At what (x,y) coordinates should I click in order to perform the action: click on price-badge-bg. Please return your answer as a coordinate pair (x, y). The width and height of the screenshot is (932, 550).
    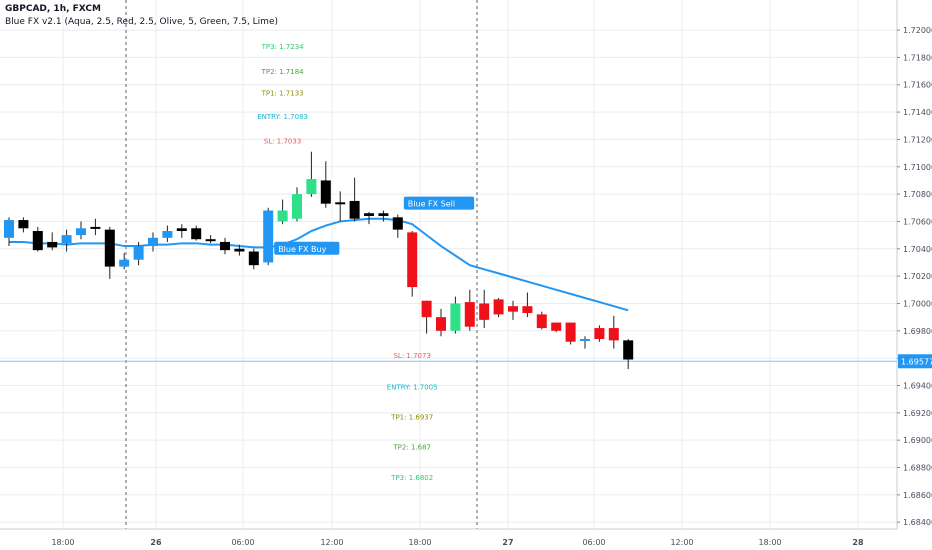
    Looking at the image, I should click on (915, 361).